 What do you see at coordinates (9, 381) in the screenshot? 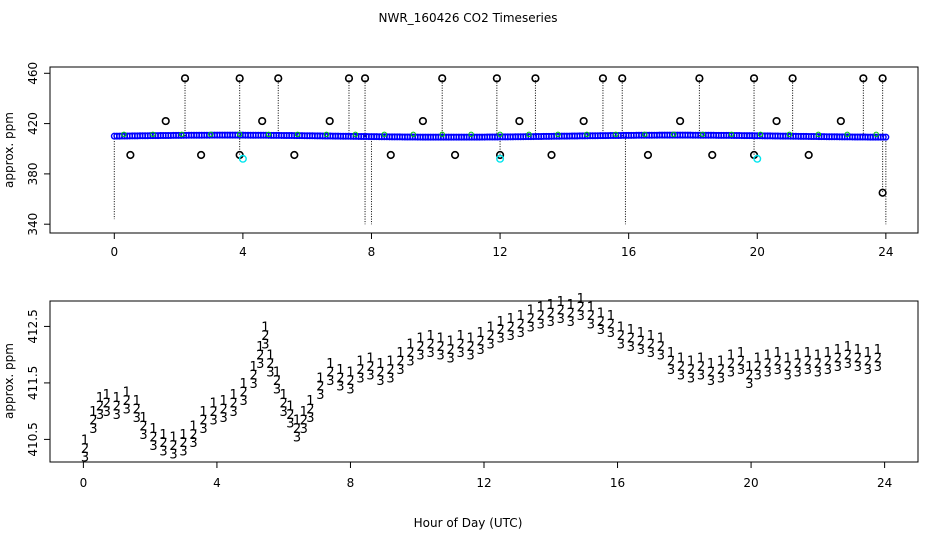
I see `bottom-y-axis-label: approx. ppm` at bounding box center [9, 381].